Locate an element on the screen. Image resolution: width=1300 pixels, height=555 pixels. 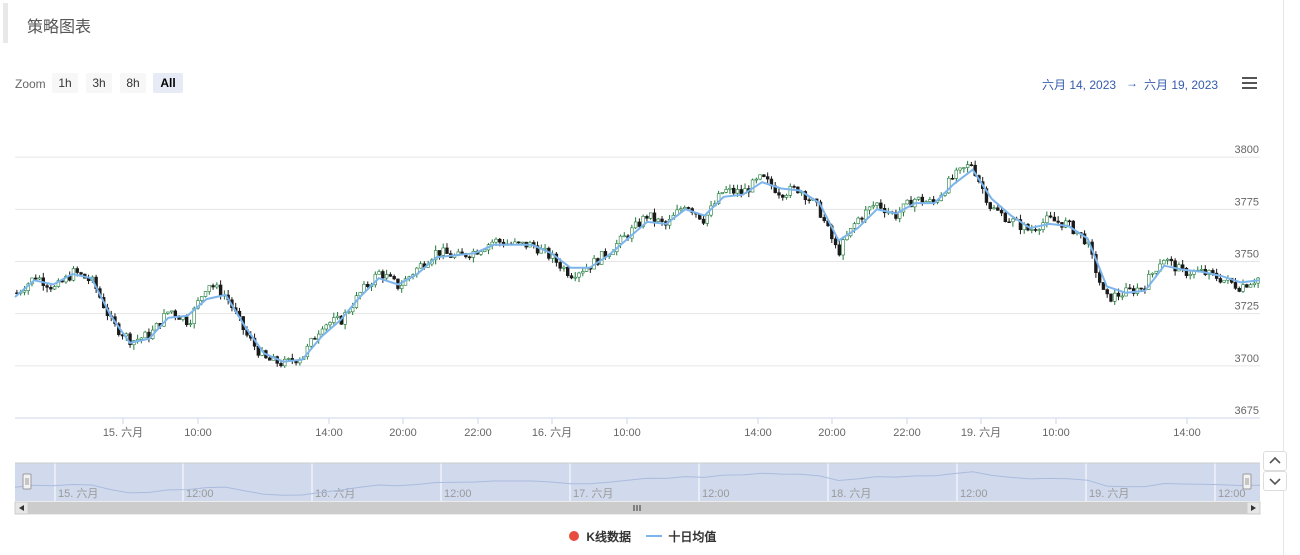
y-tick-label: 3750 is located at coordinates (1247, 255).